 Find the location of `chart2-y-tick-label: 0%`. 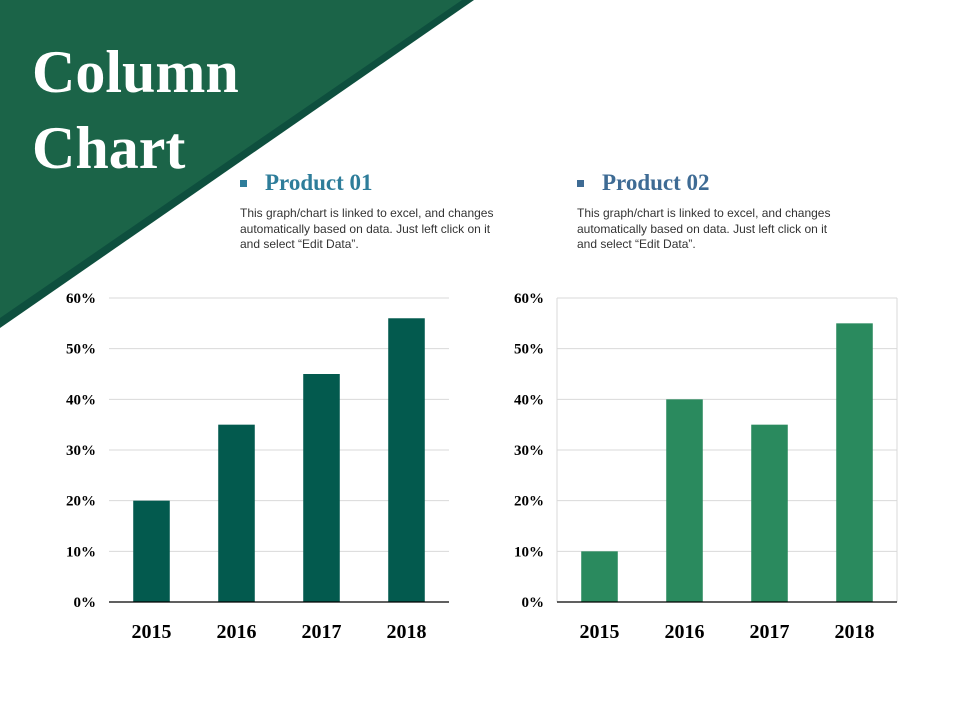

chart2-y-tick-label: 0% is located at coordinates (533, 603).